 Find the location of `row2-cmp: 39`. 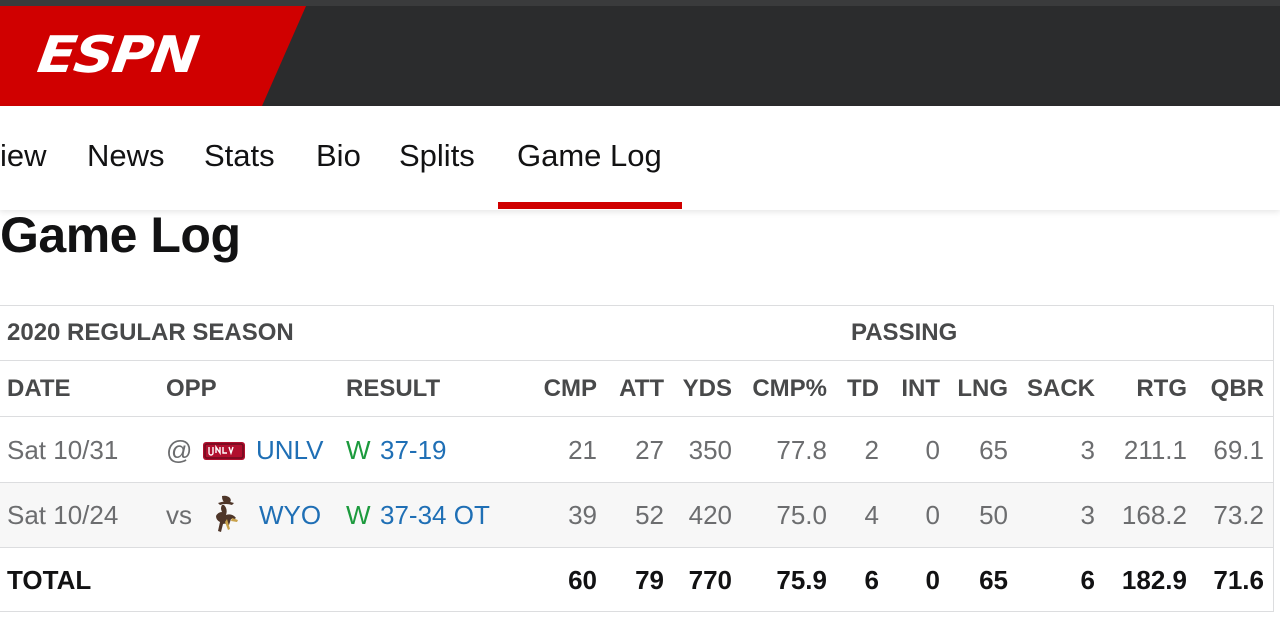

row2-cmp: 39 is located at coordinates (582, 515).